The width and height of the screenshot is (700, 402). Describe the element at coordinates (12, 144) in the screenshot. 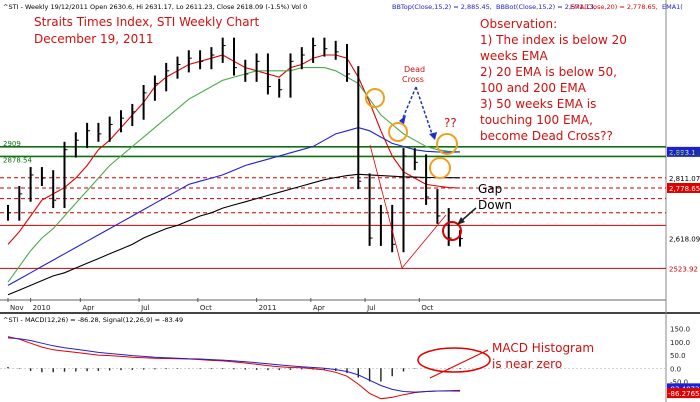

I see `left-level-label: 2909` at that location.